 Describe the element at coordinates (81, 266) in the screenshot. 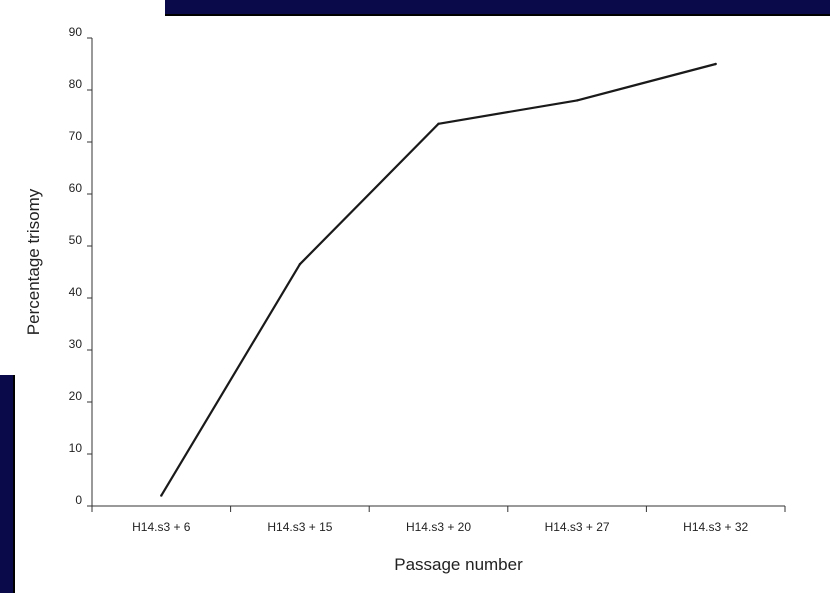

I see `y-axis: 0 10 20 30 40 50 60 70 80 90` at that location.